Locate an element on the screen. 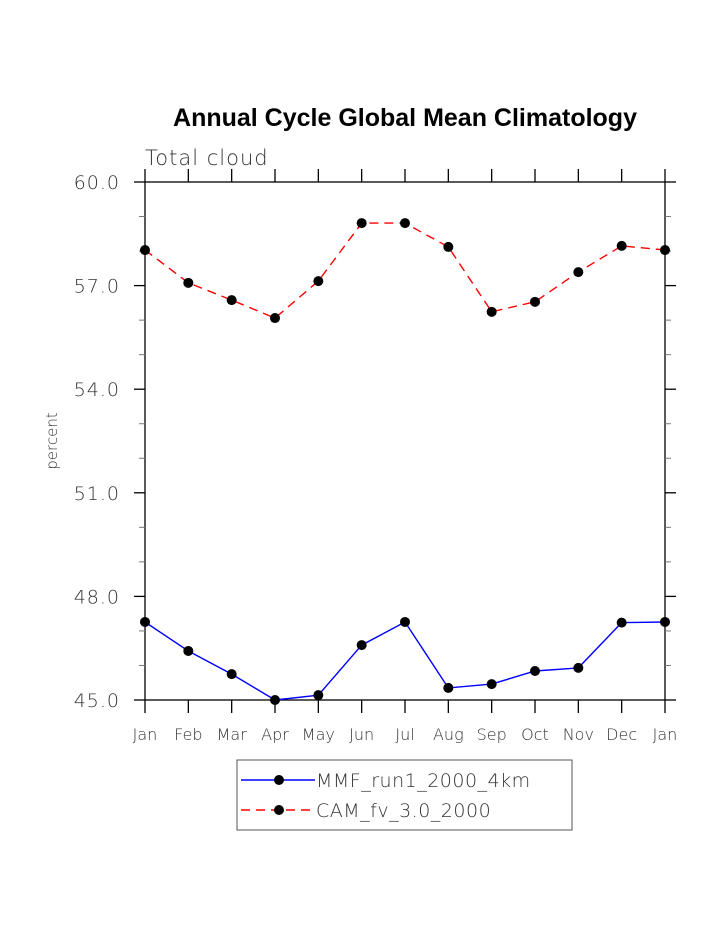 This screenshot has height=935, width=723. y-tick-label: 60.0 is located at coordinates (97, 183).